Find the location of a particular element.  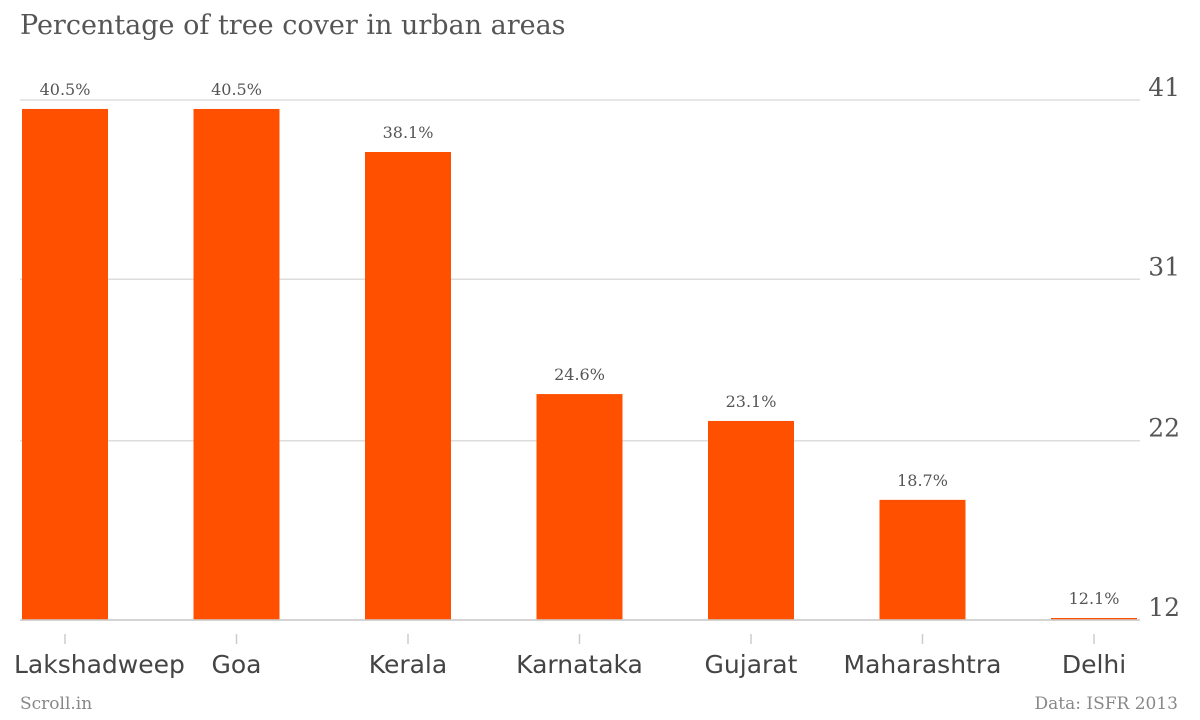

bar-maharashtra is located at coordinates (922, 559).